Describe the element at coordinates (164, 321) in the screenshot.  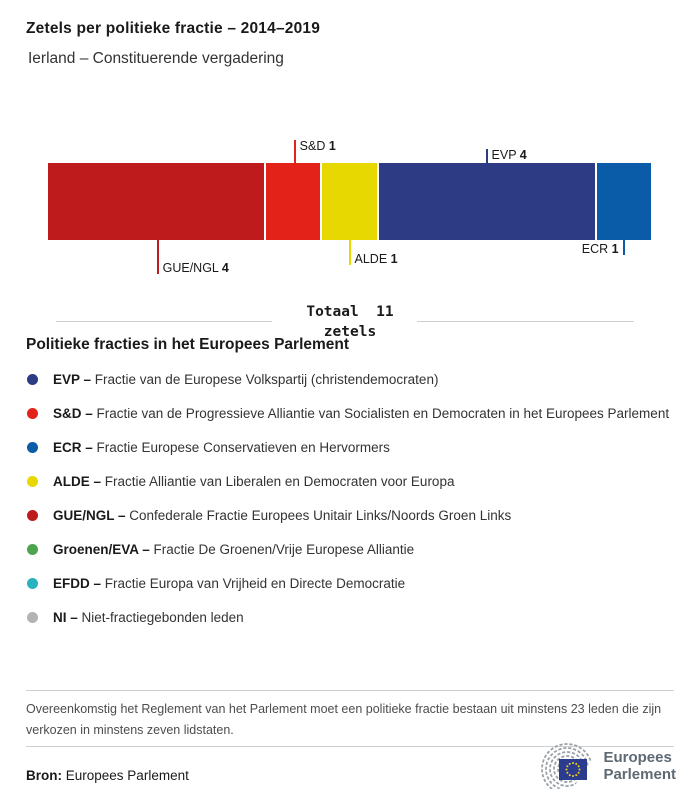
I see `total-divider-left` at that location.